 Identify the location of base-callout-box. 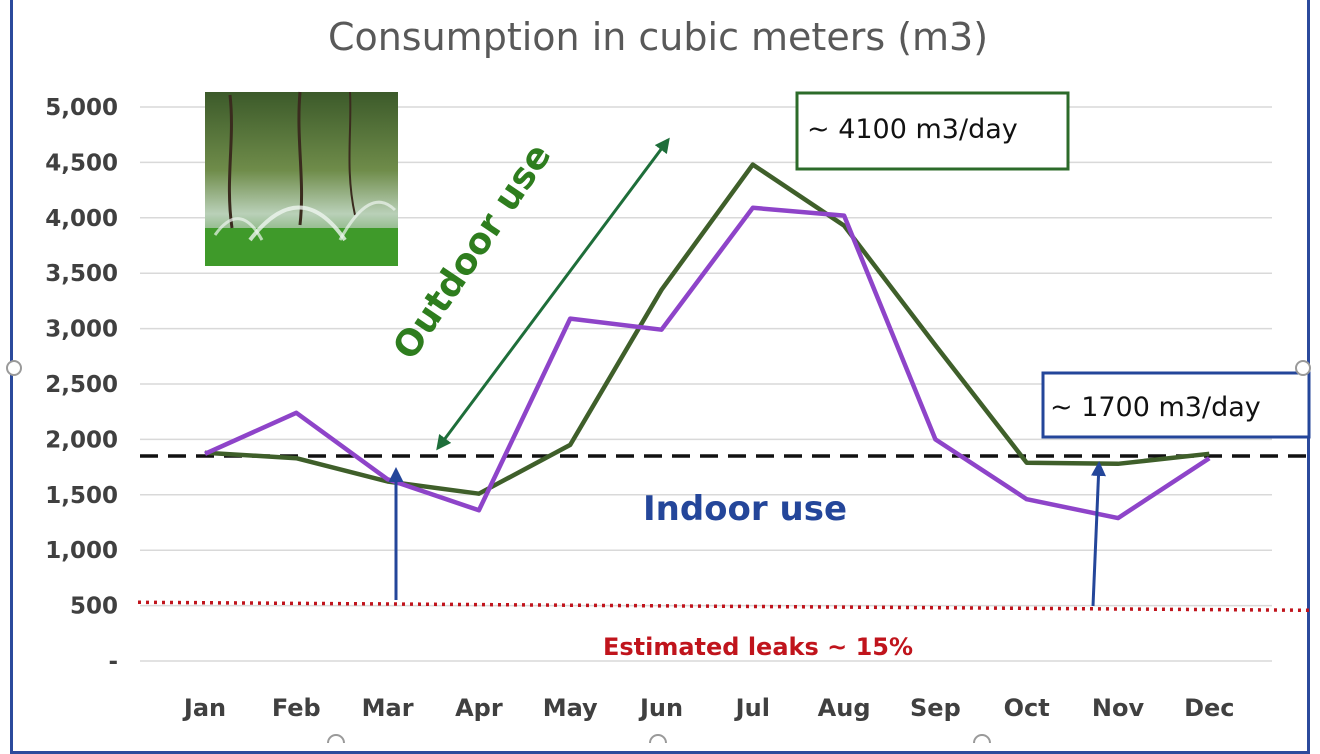
(1176, 405).